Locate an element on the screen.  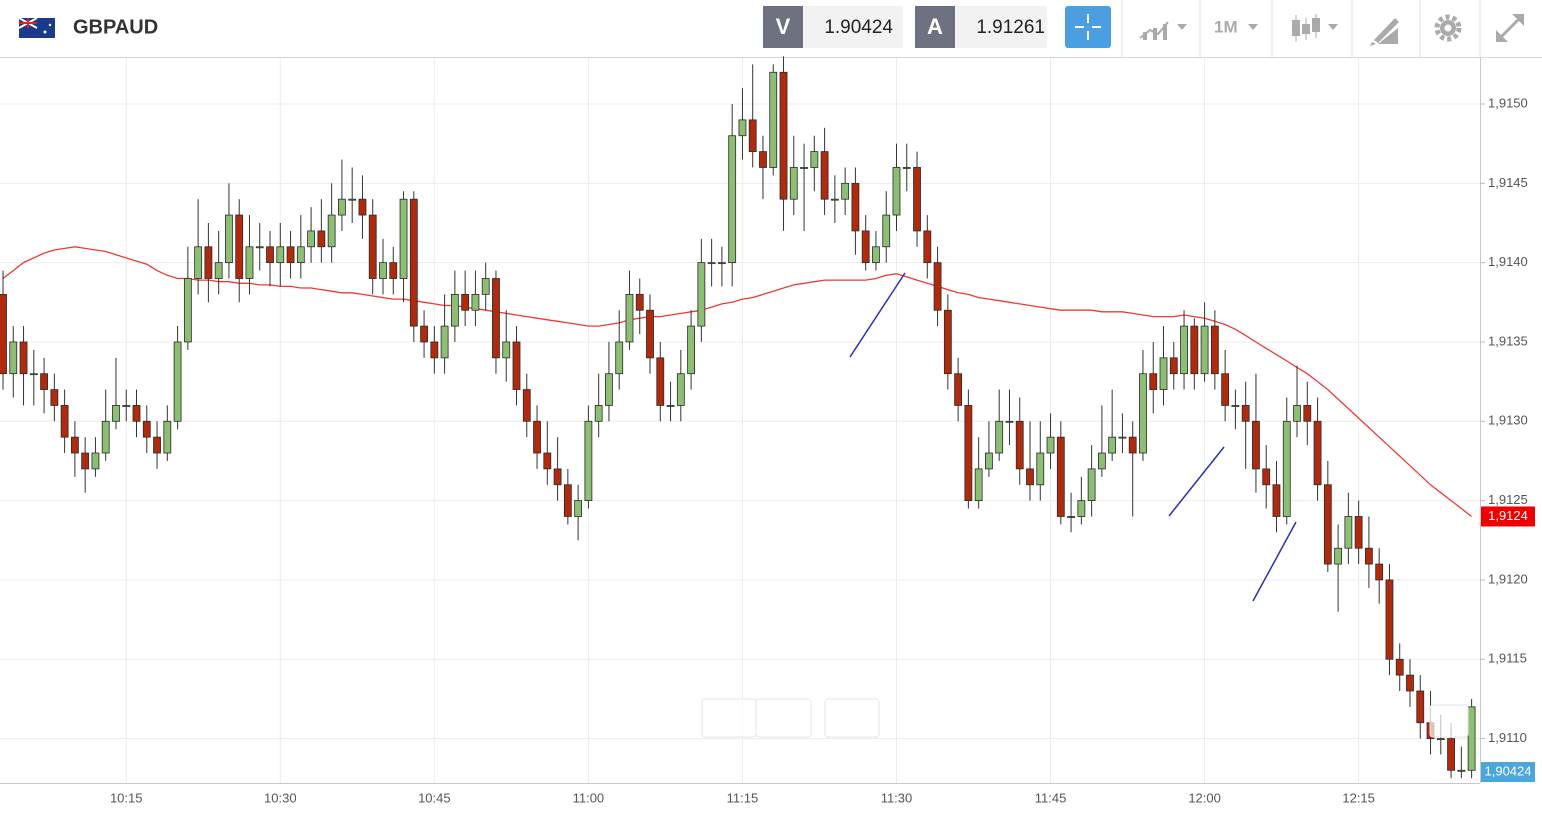
x-tick-label: 11:30 is located at coordinates (897, 797).